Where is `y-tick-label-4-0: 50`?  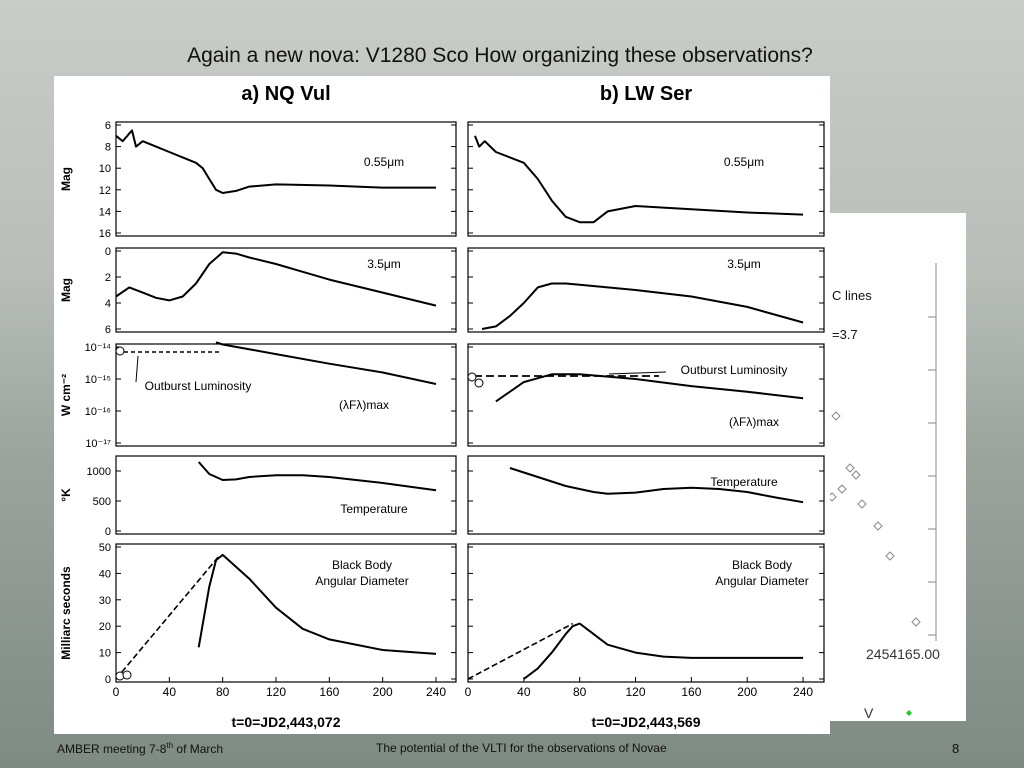
y-tick-label-4-0: 50 is located at coordinates (105, 548).